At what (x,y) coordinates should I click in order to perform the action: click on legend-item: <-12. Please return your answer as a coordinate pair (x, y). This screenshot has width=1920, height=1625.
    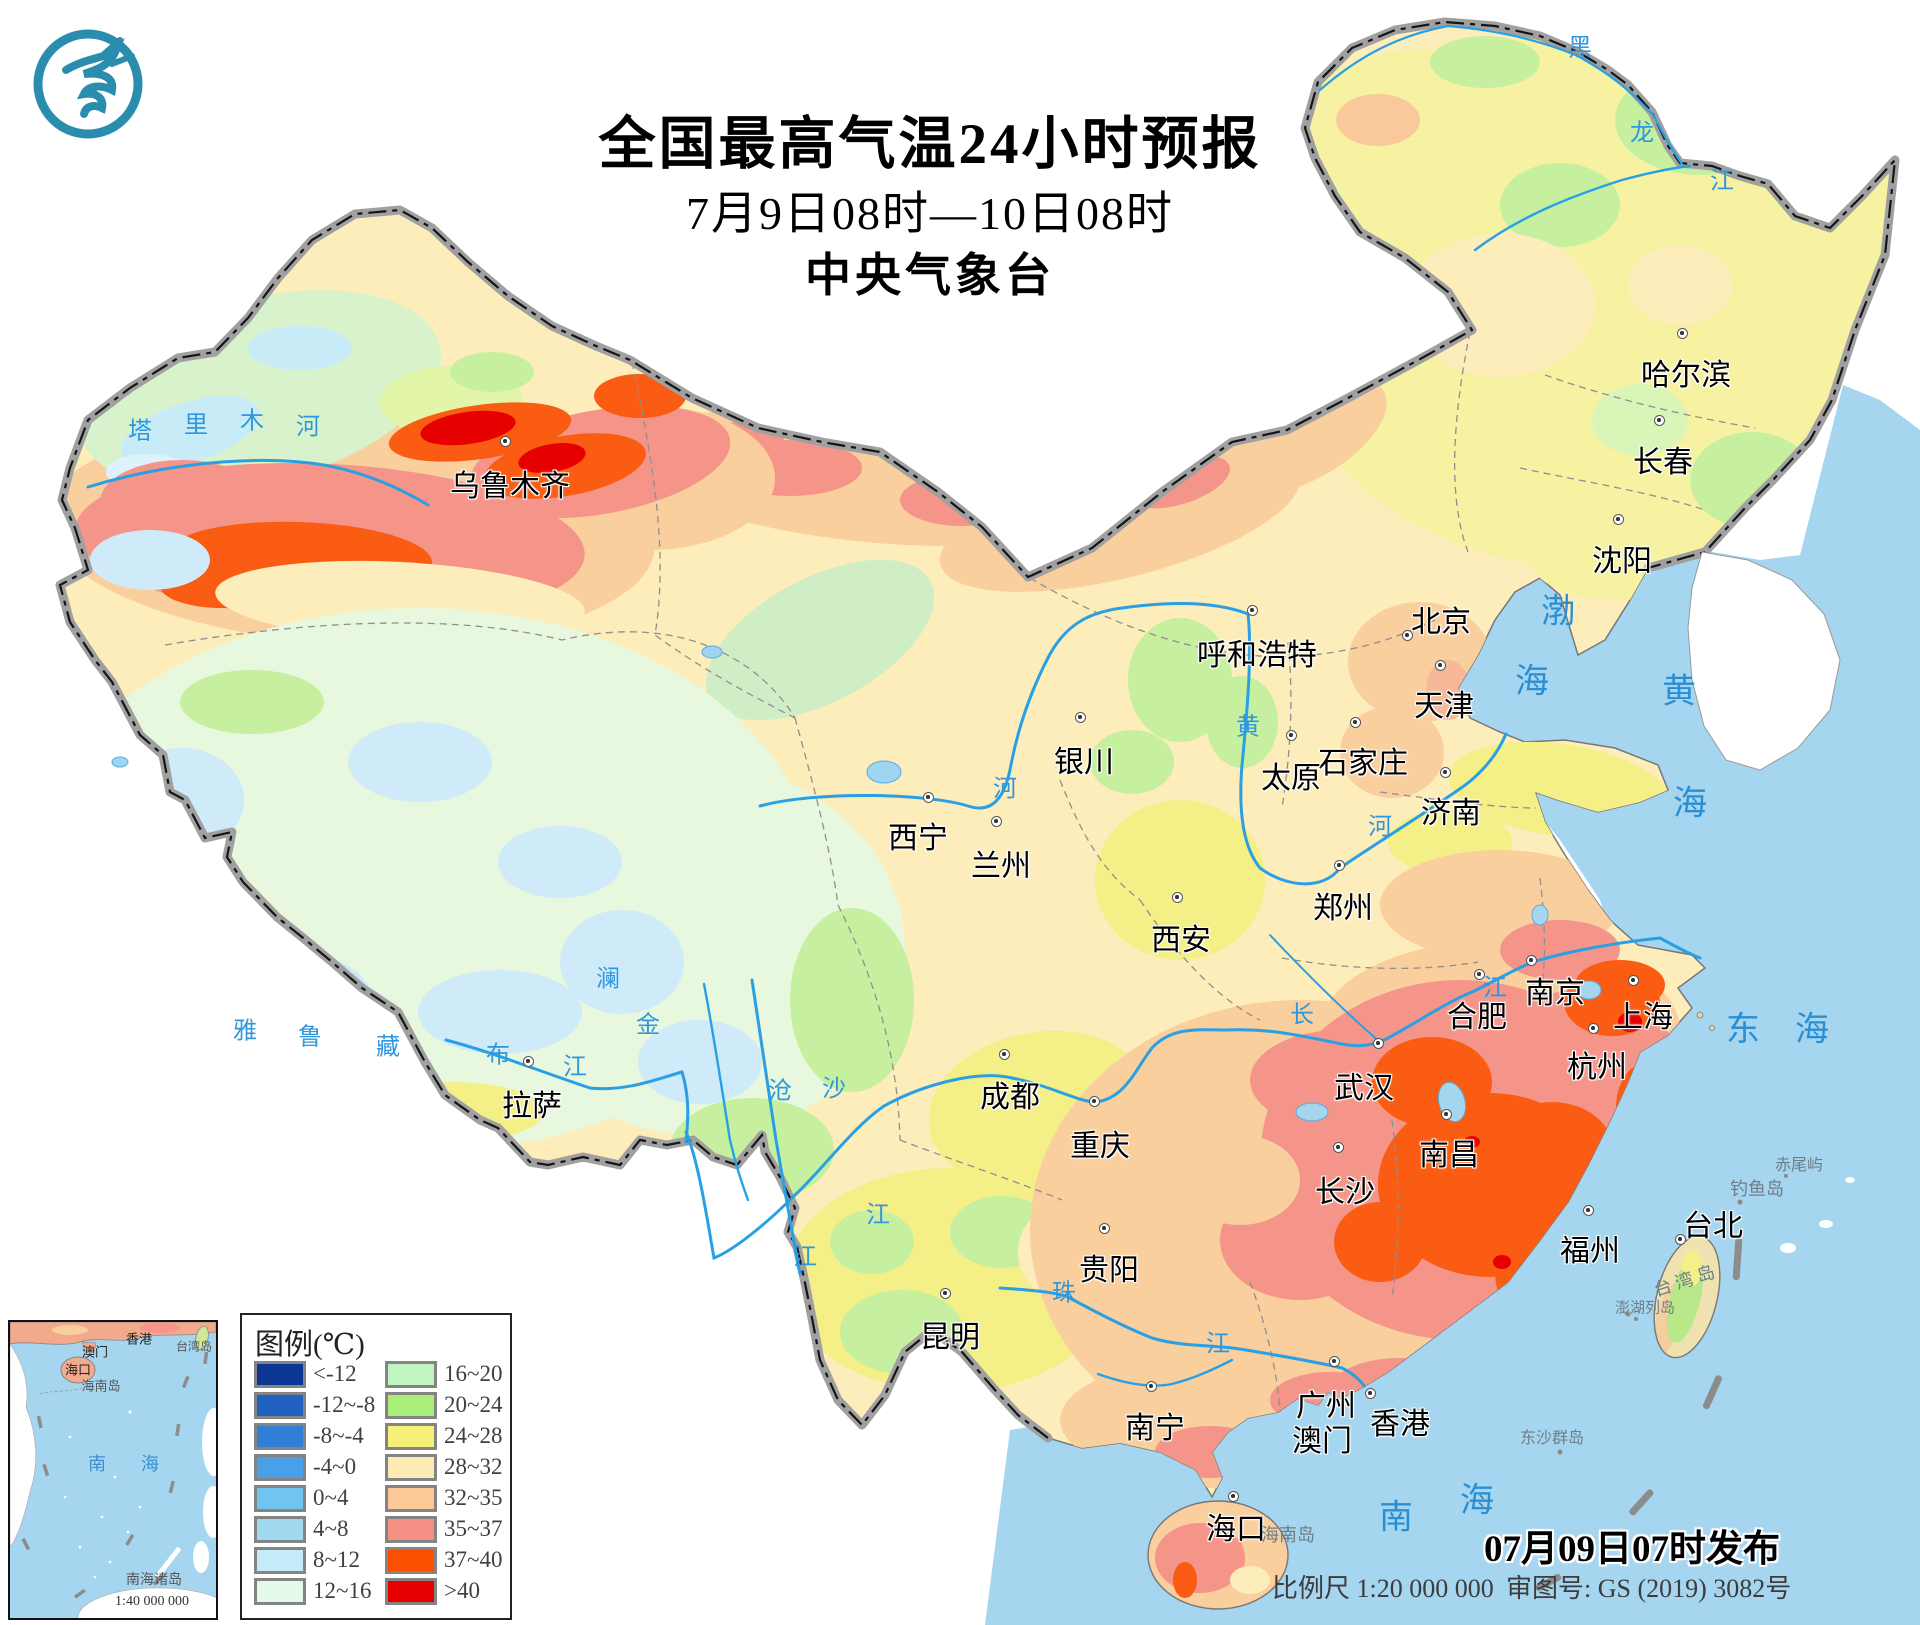
    Looking at the image, I should click on (305, 1374).